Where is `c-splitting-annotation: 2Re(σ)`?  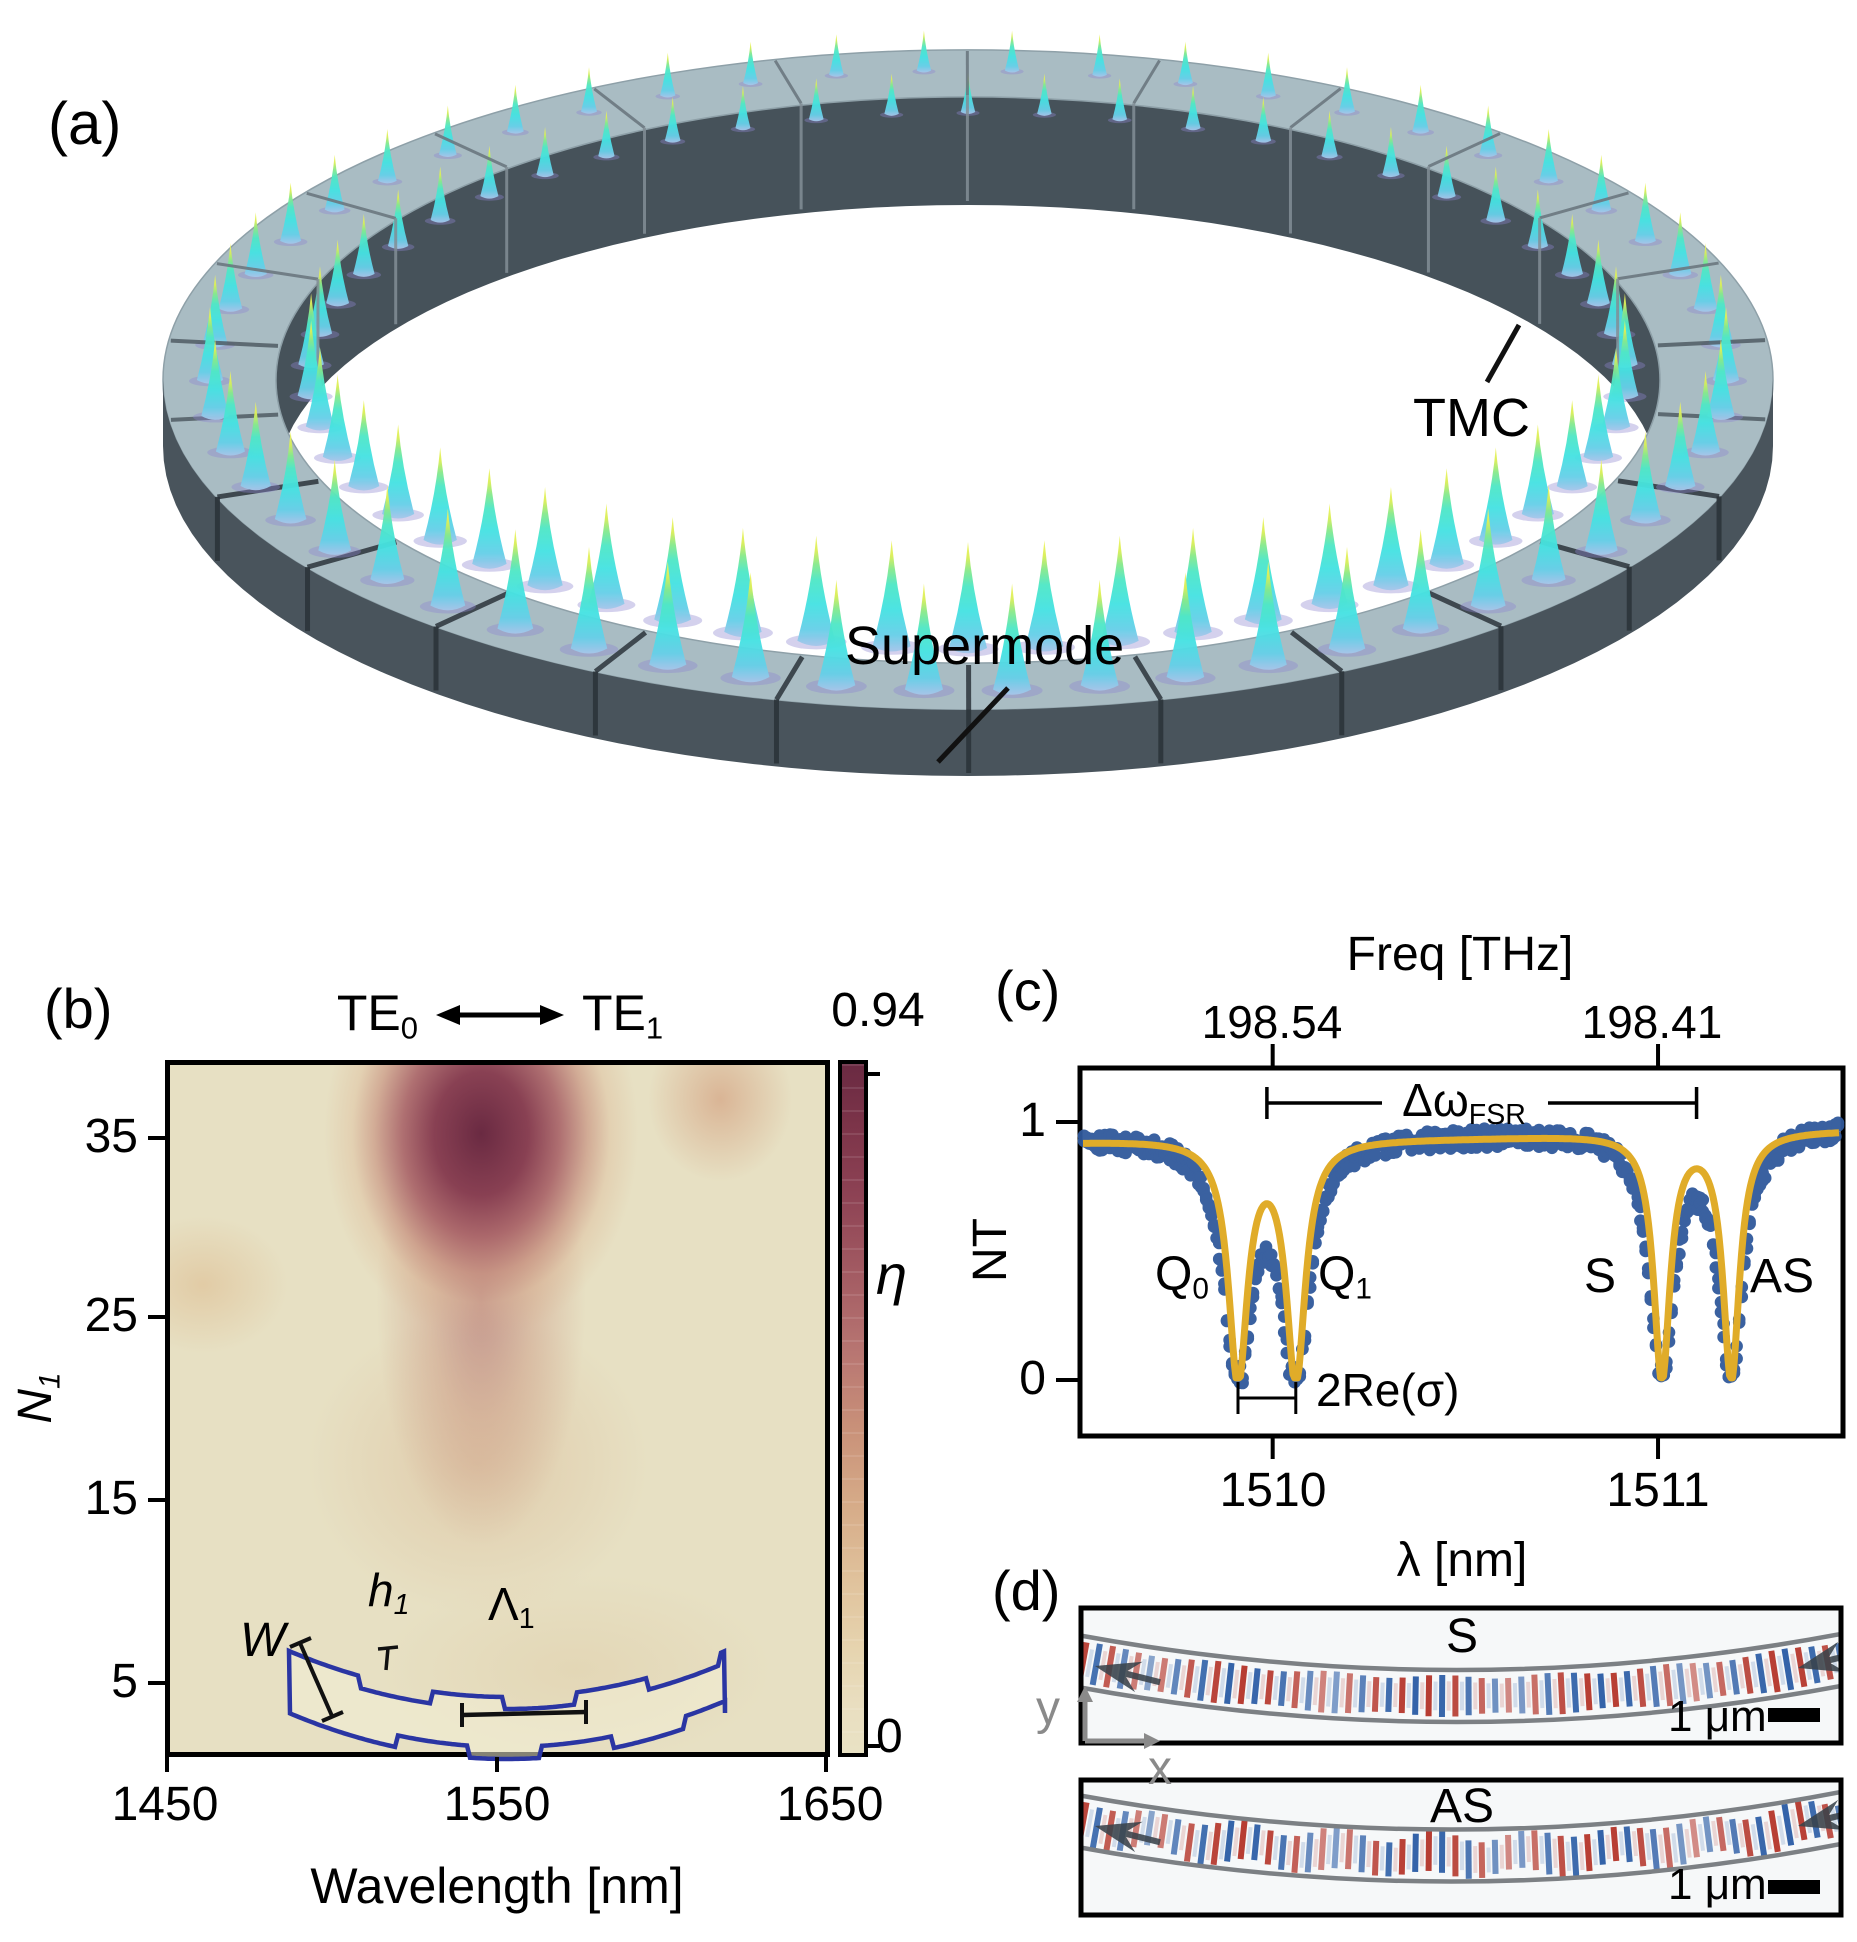 c-splitting-annotation: 2Re(σ) is located at coordinates (1388, 1390).